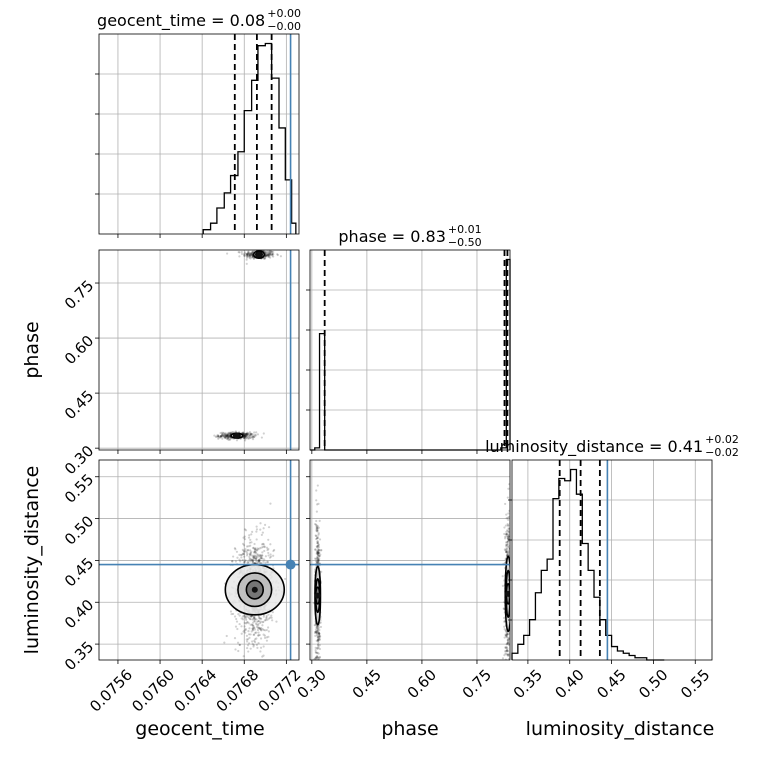  What do you see at coordinates (79, 460) in the screenshot?
I see `y-tick-label: 0.30` at bounding box center [79, 460].